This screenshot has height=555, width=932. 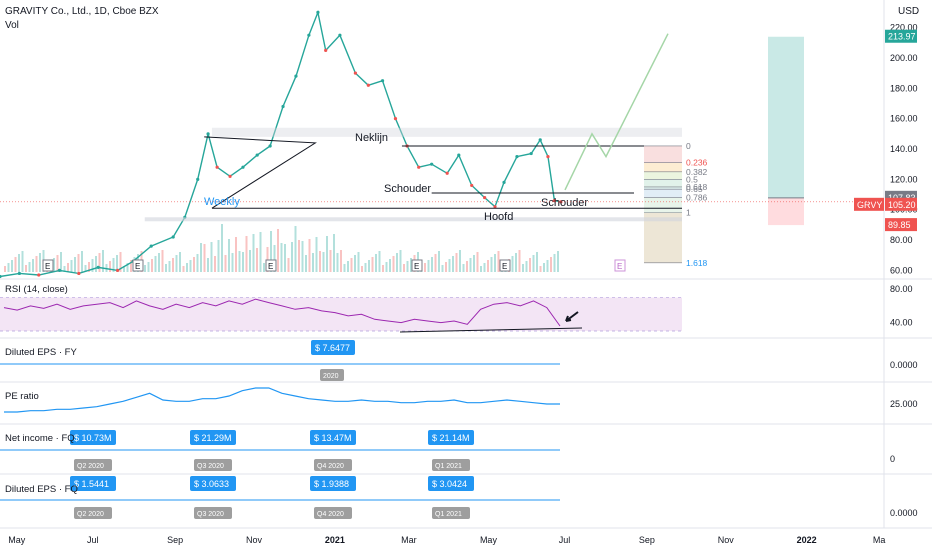 I want to click on net-income-value-bg, so click(x=333, y=437).